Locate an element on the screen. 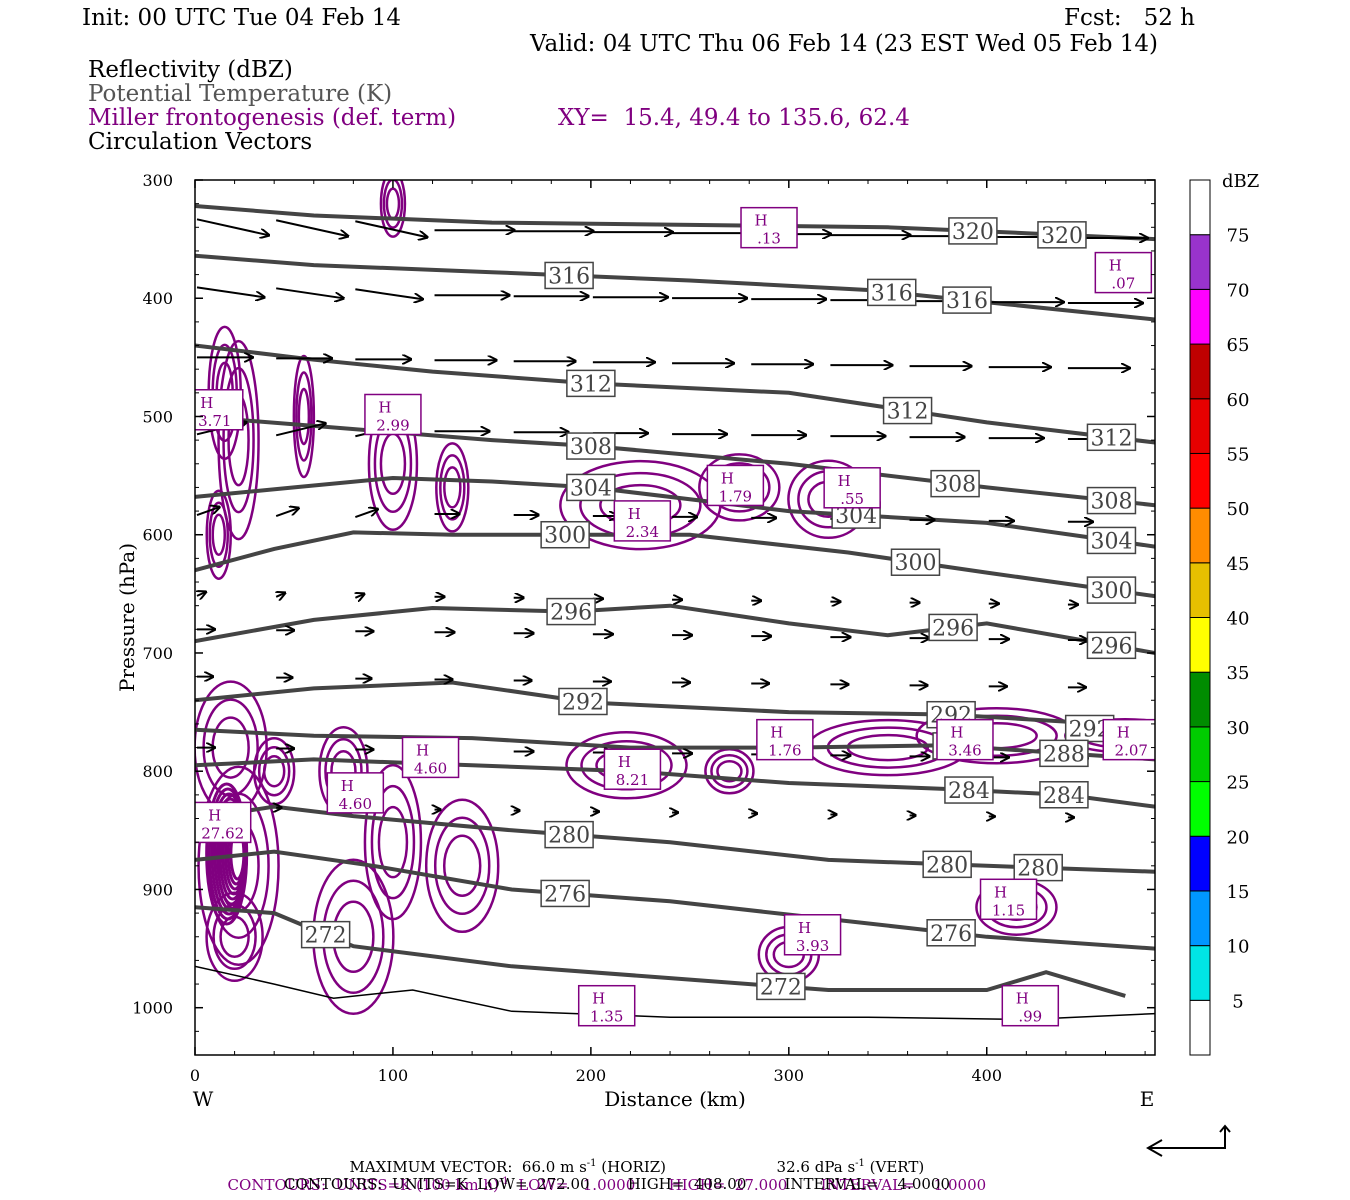 The image size is (1350, 1200). y-tick-label: 300 is located at coordinates (157, 180).